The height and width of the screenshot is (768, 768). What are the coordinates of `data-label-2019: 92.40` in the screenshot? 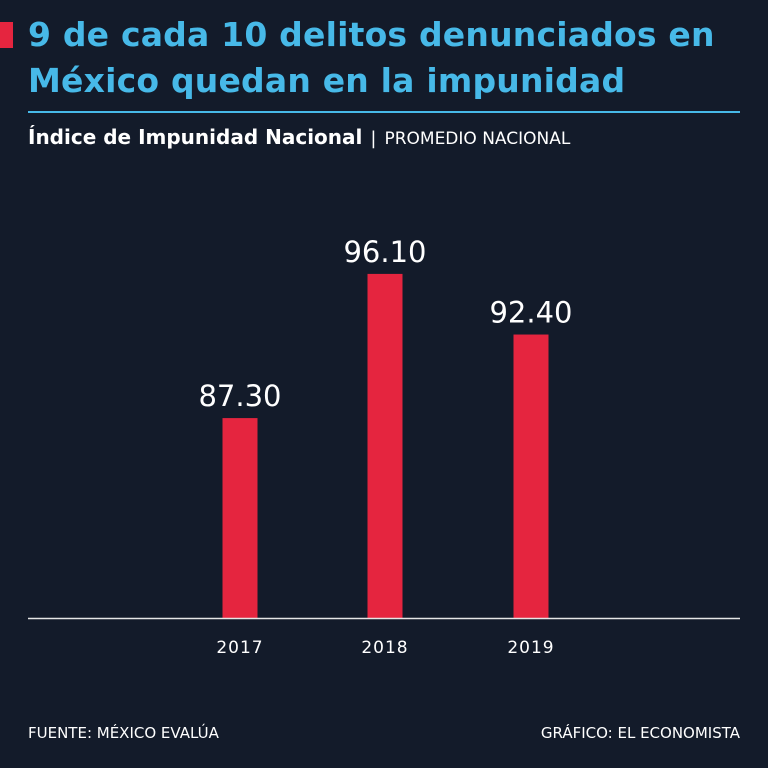 It's located at (530, 313).